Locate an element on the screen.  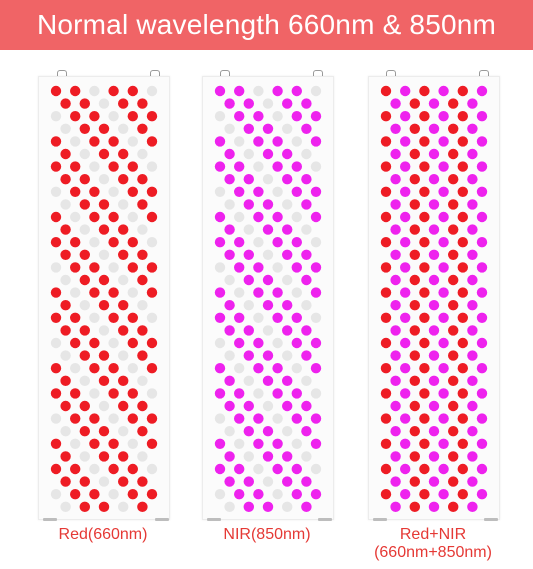
title-banner: Normal wavelength 660nm & 850nm is located at coordinates (266, 25).